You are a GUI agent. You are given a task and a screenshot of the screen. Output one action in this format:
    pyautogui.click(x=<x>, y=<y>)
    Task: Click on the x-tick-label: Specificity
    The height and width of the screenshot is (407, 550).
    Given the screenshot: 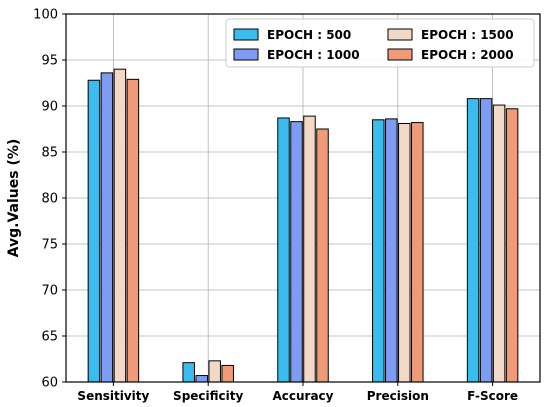 What is the action you would take?
    pyautogui.click(x=208, y=396)
    